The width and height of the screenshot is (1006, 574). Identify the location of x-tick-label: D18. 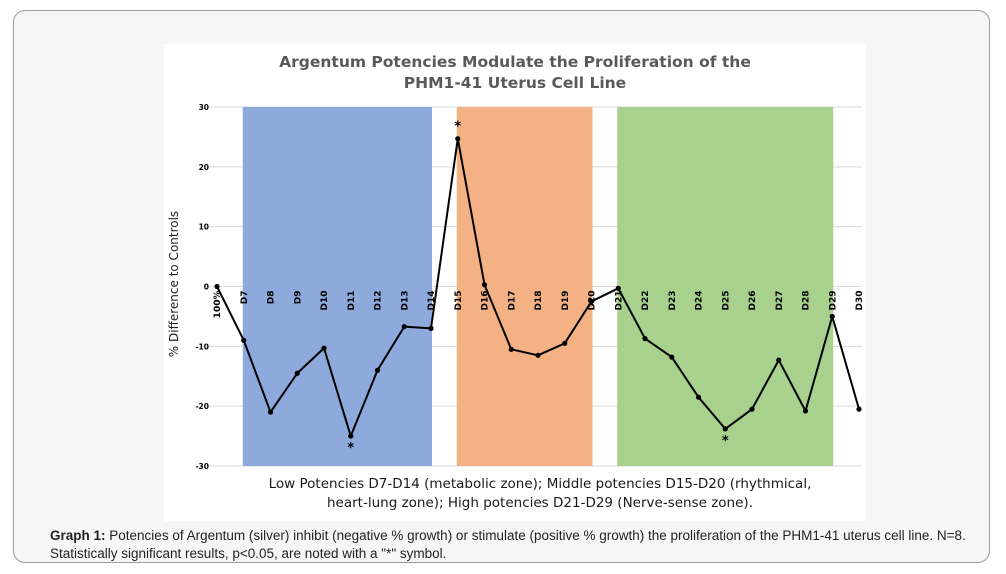
(539, 301).